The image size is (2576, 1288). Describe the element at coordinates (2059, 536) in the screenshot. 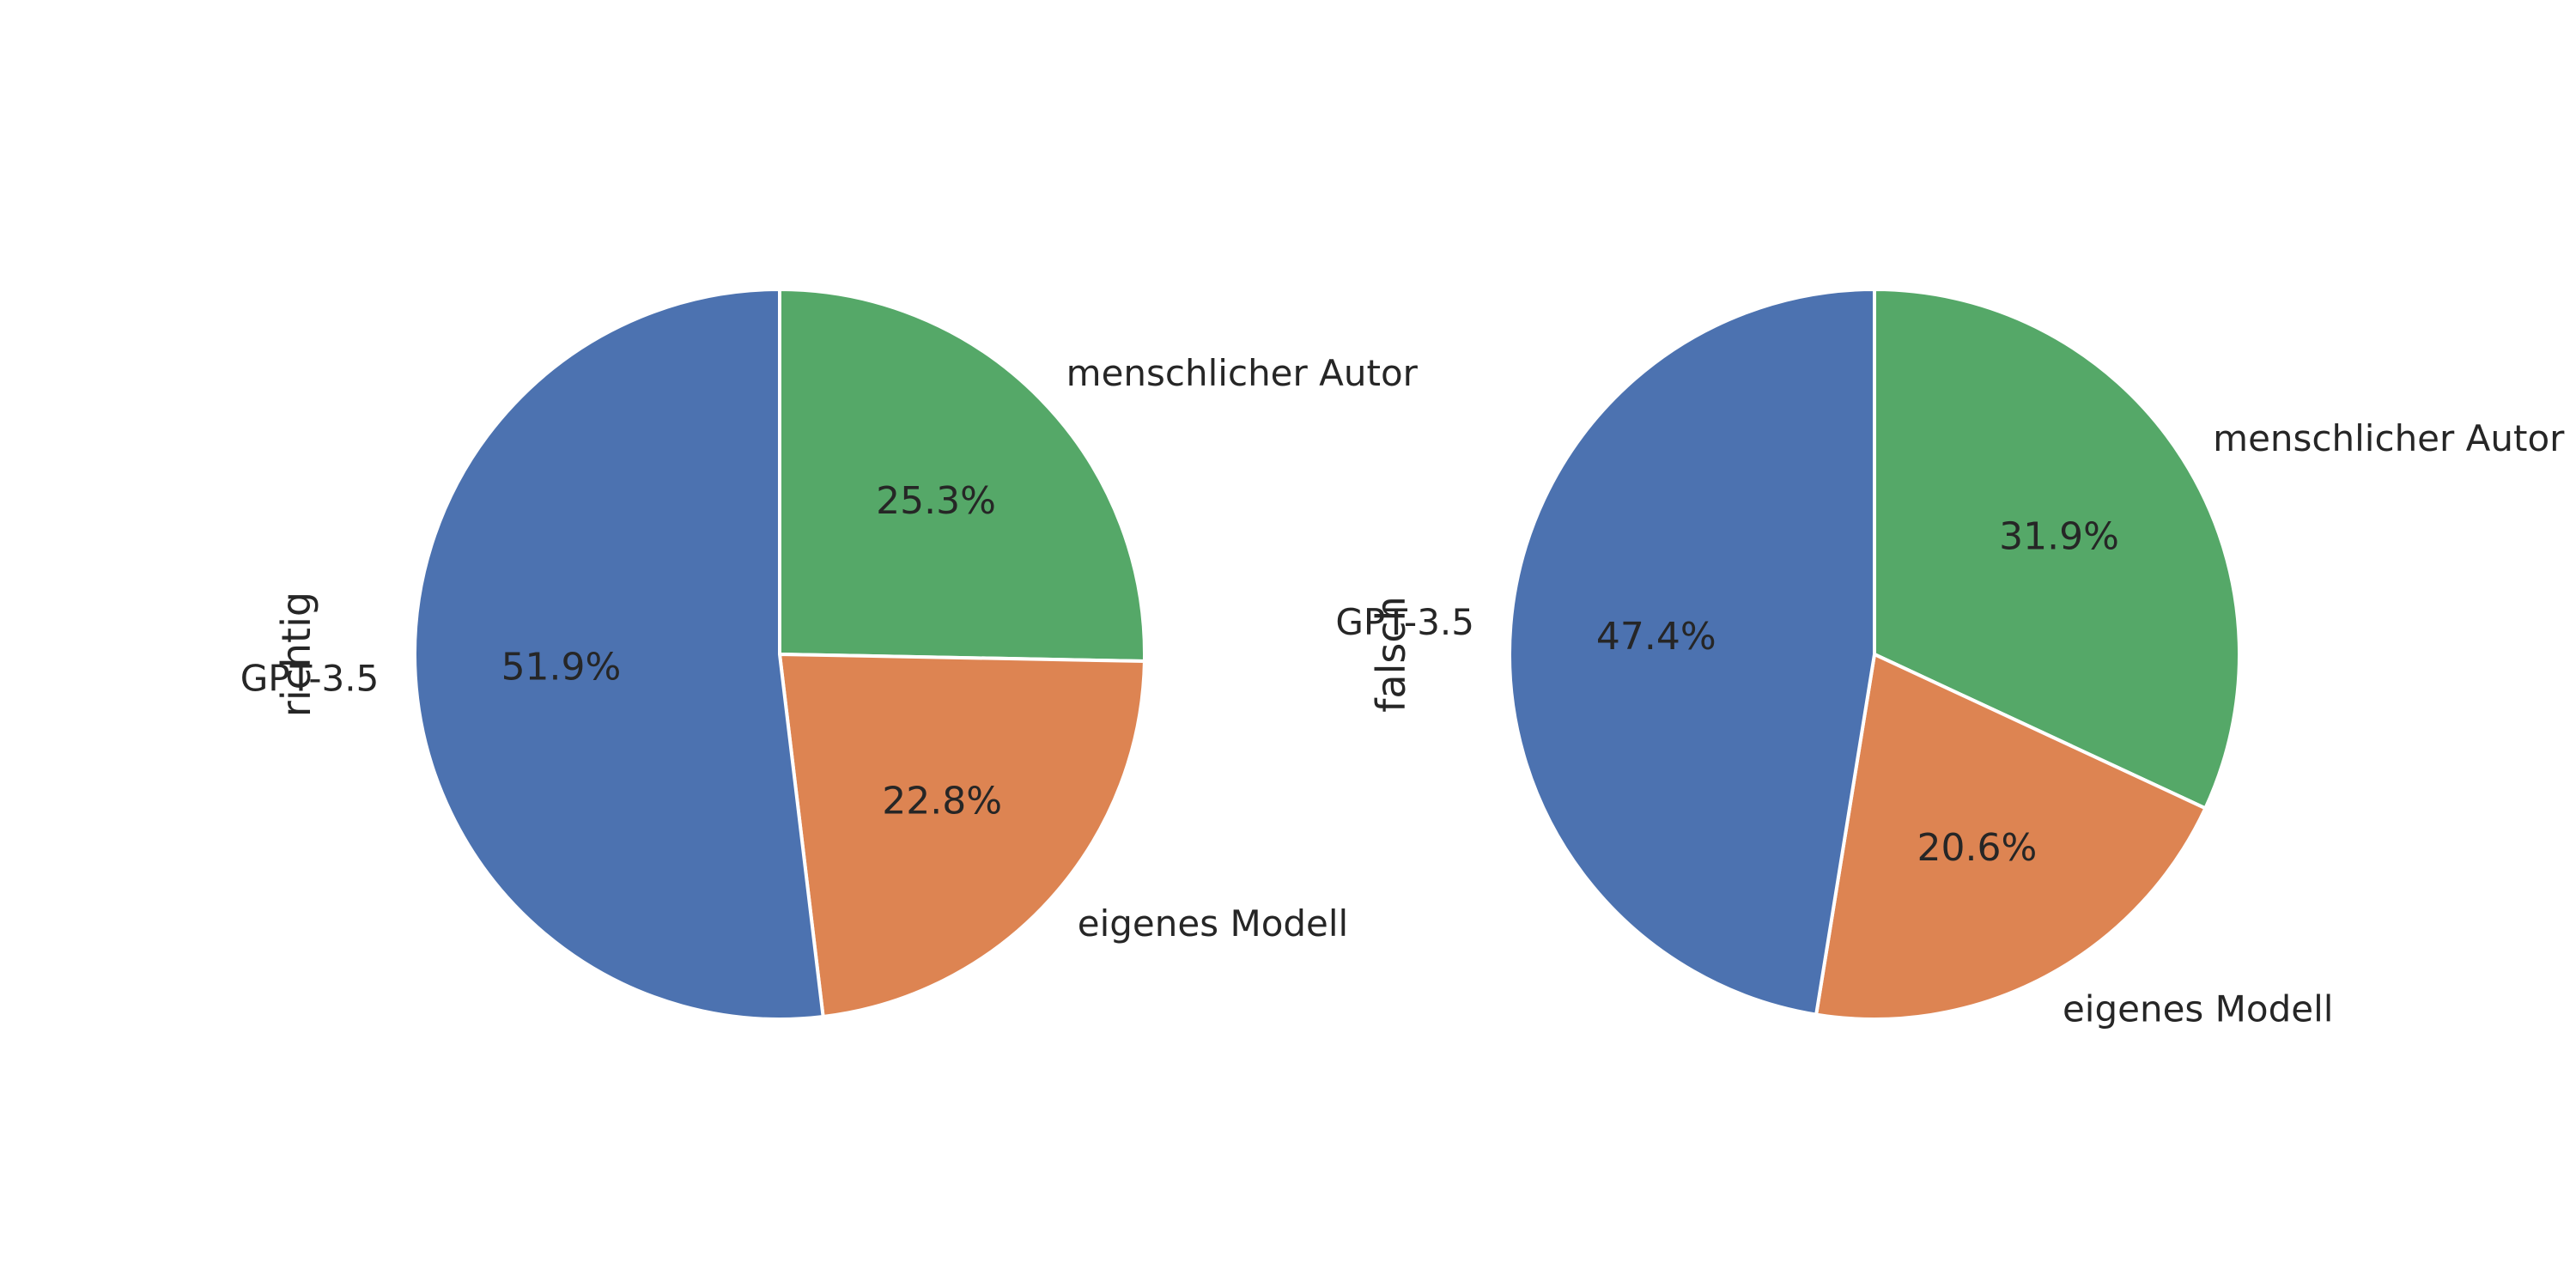

I see `pie-percent-label: 31.9%` at that location.